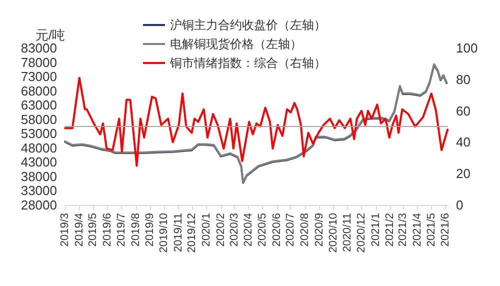  I want to click on y-tick-label: 73000, so click(38, 76).